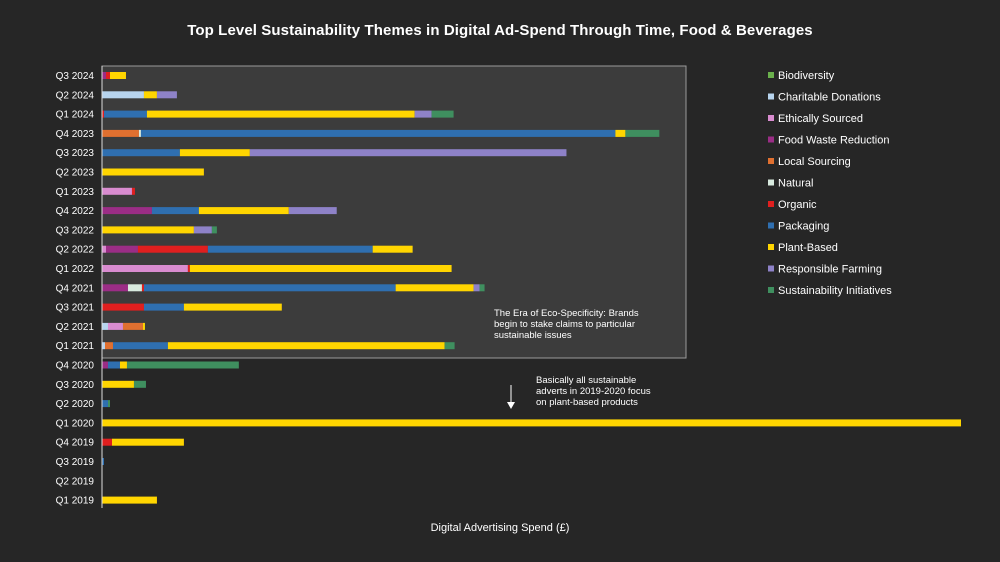 The width and height of the screenshot is (1000, 562). I want to click on y-tick-label: Q4 2019, so click(75, 443).